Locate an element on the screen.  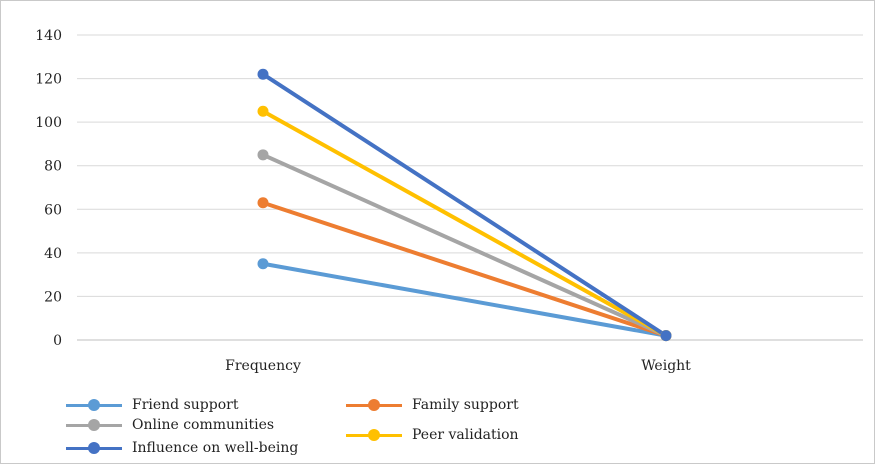
y-tick-label: 120 is located at coordinates (48, 80).